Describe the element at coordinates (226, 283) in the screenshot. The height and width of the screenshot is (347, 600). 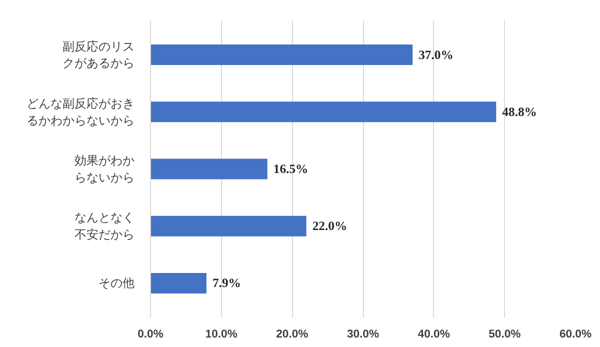
I see `data-label: 7.9%` at that location.